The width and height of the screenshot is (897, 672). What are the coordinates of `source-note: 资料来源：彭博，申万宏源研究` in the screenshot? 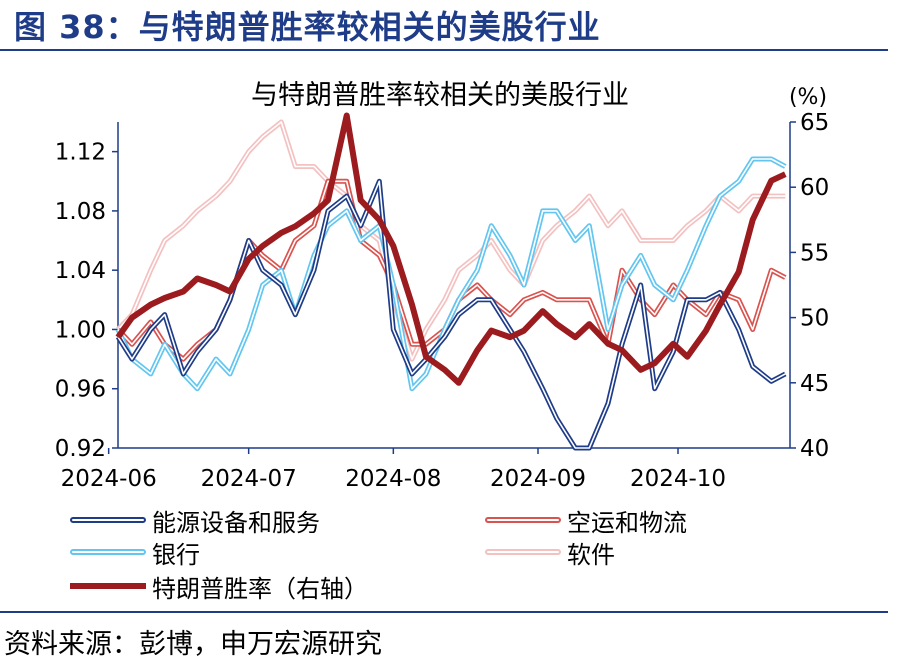 It's located at (193, 644).